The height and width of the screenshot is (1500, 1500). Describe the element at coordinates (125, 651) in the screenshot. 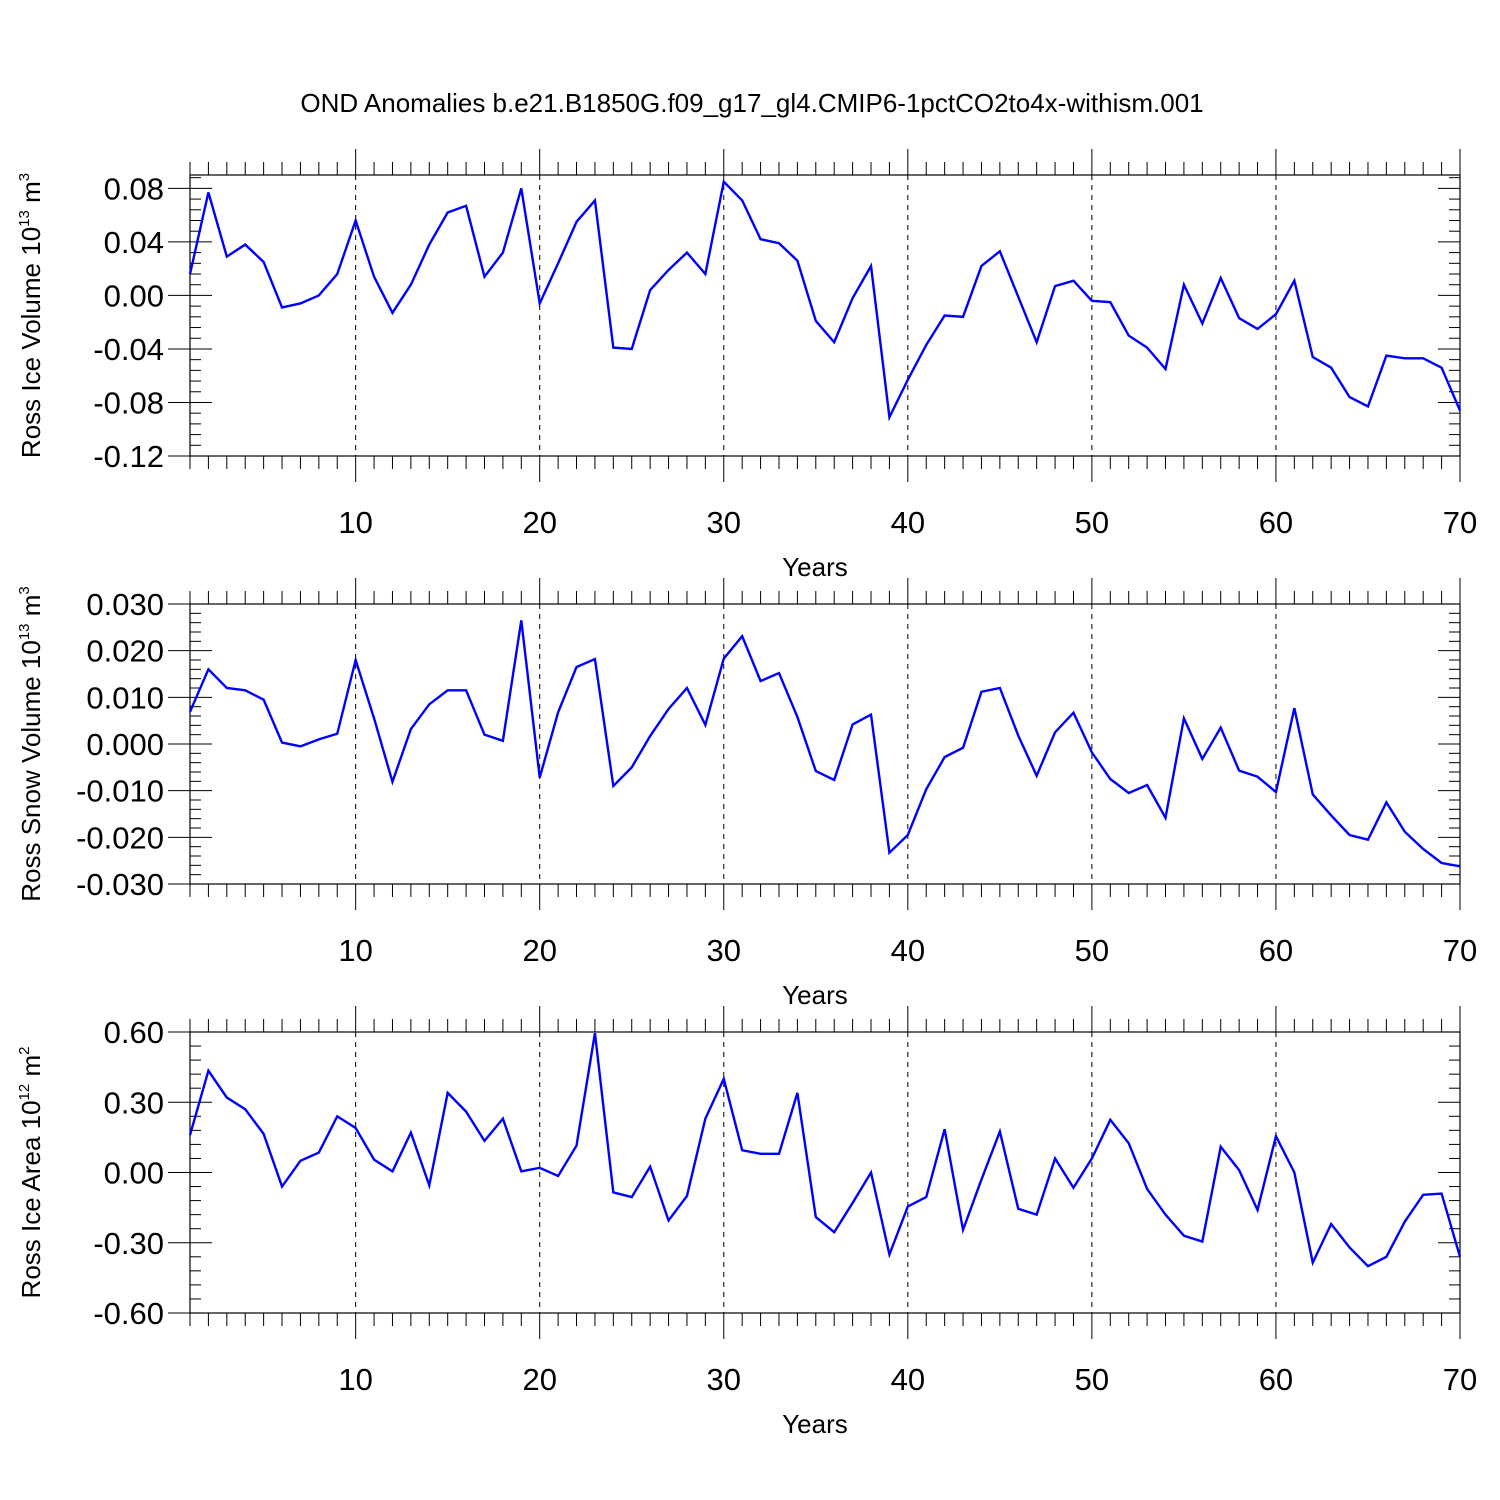

I see `snow-volume-y-tick-label: 0.020` at that location.